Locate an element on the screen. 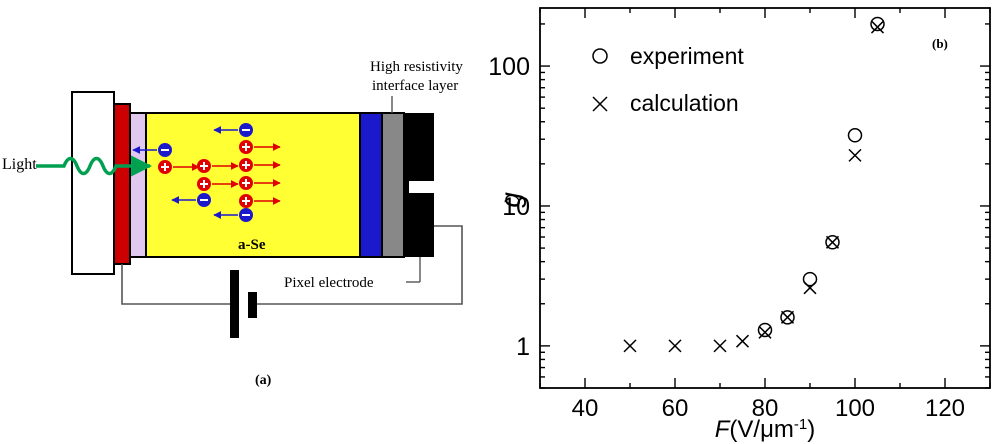 This screenshot has width=1000, height=444. x-tick-label: 80 is located at coordinates (765, 408).